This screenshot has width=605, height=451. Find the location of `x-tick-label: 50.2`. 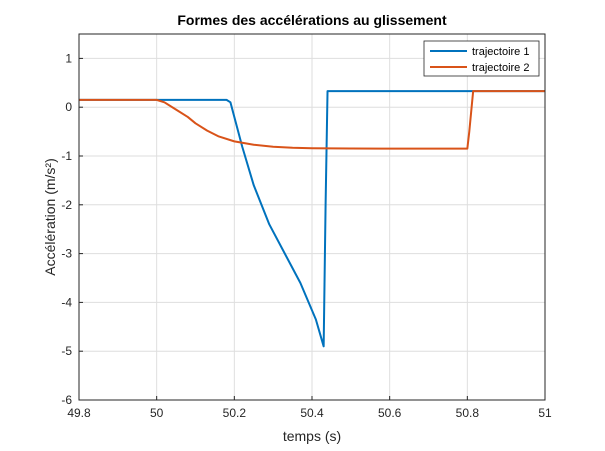

x-tick-label: 50.2 is located at coordinates (235, 413).